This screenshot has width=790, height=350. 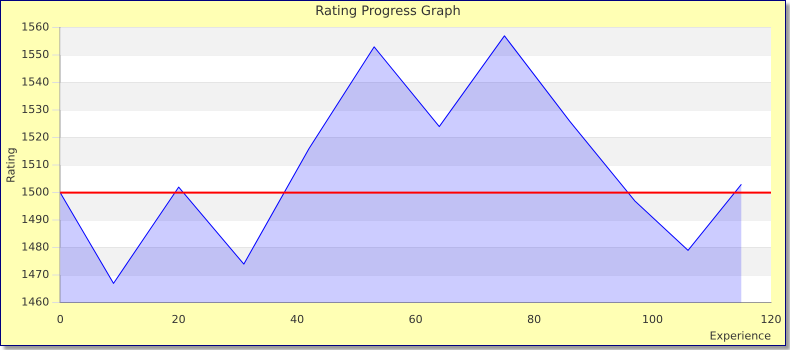 What do you see at coordinates (388, 12) in the screenshot?
I see `chart-title: Rating Progress Graph` at bounding box center [388, 12].